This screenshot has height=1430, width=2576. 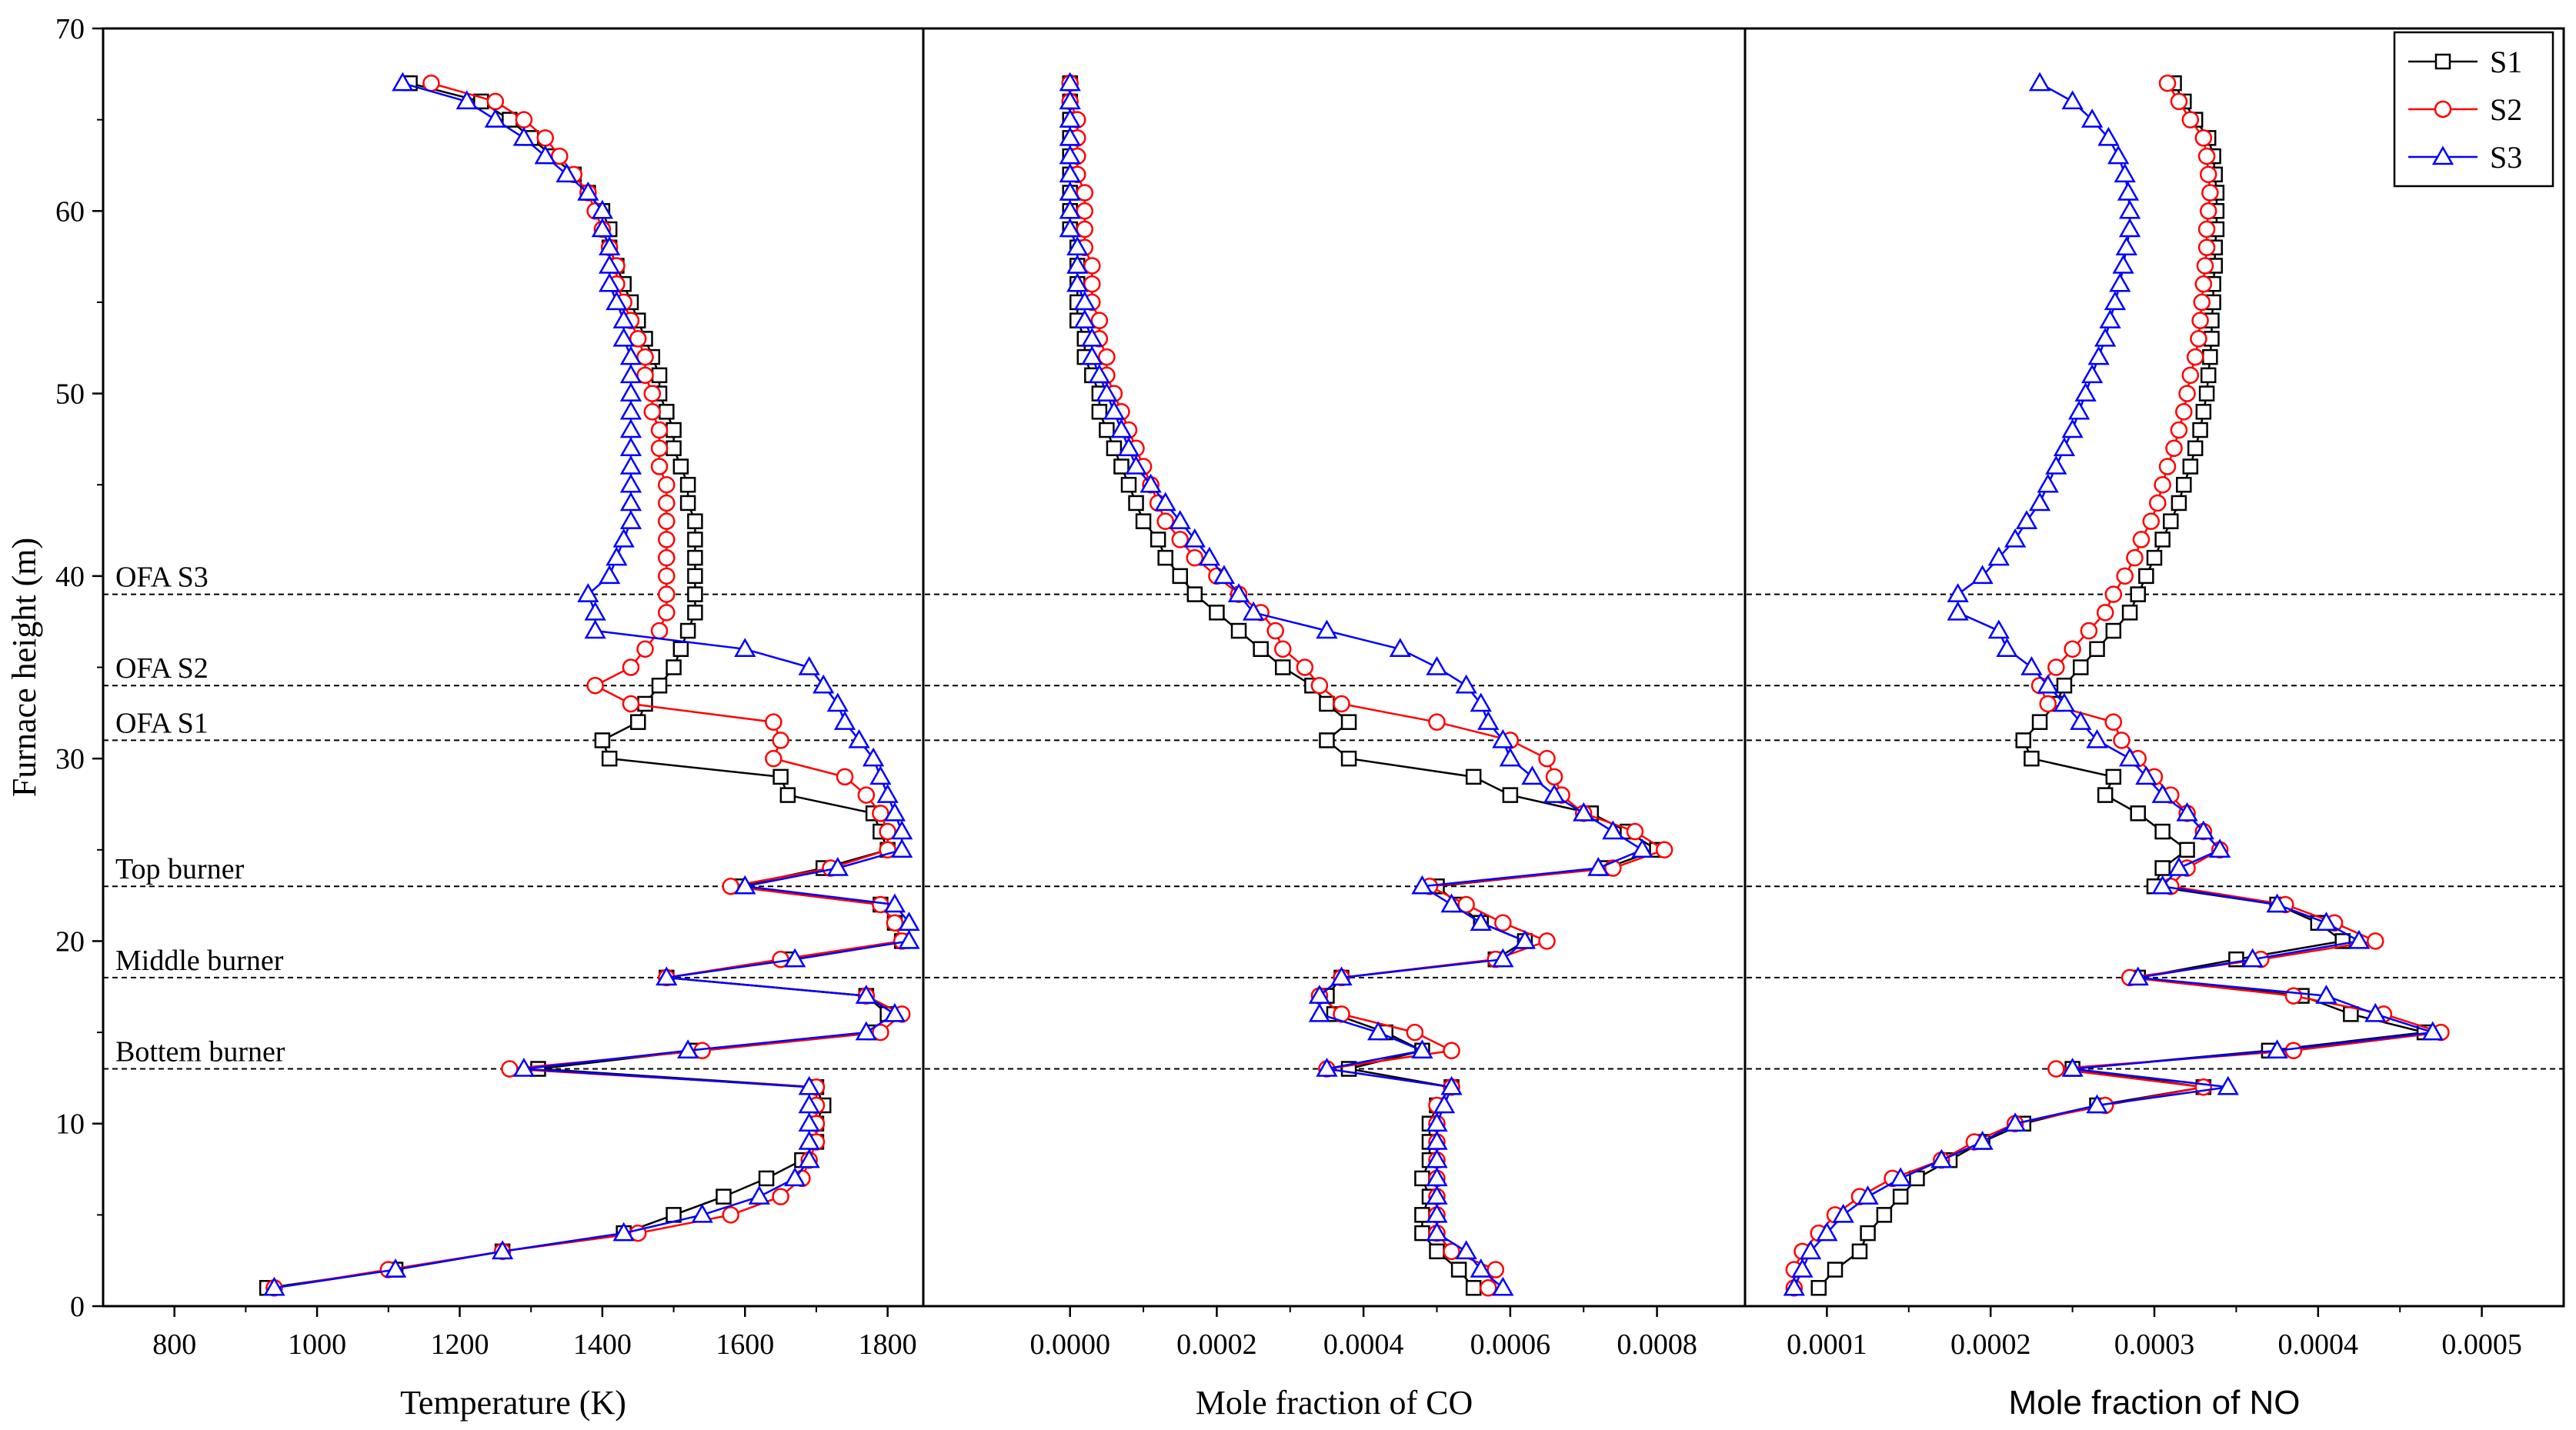 I want to click on legend-marker, so click(x=2443, y=109).